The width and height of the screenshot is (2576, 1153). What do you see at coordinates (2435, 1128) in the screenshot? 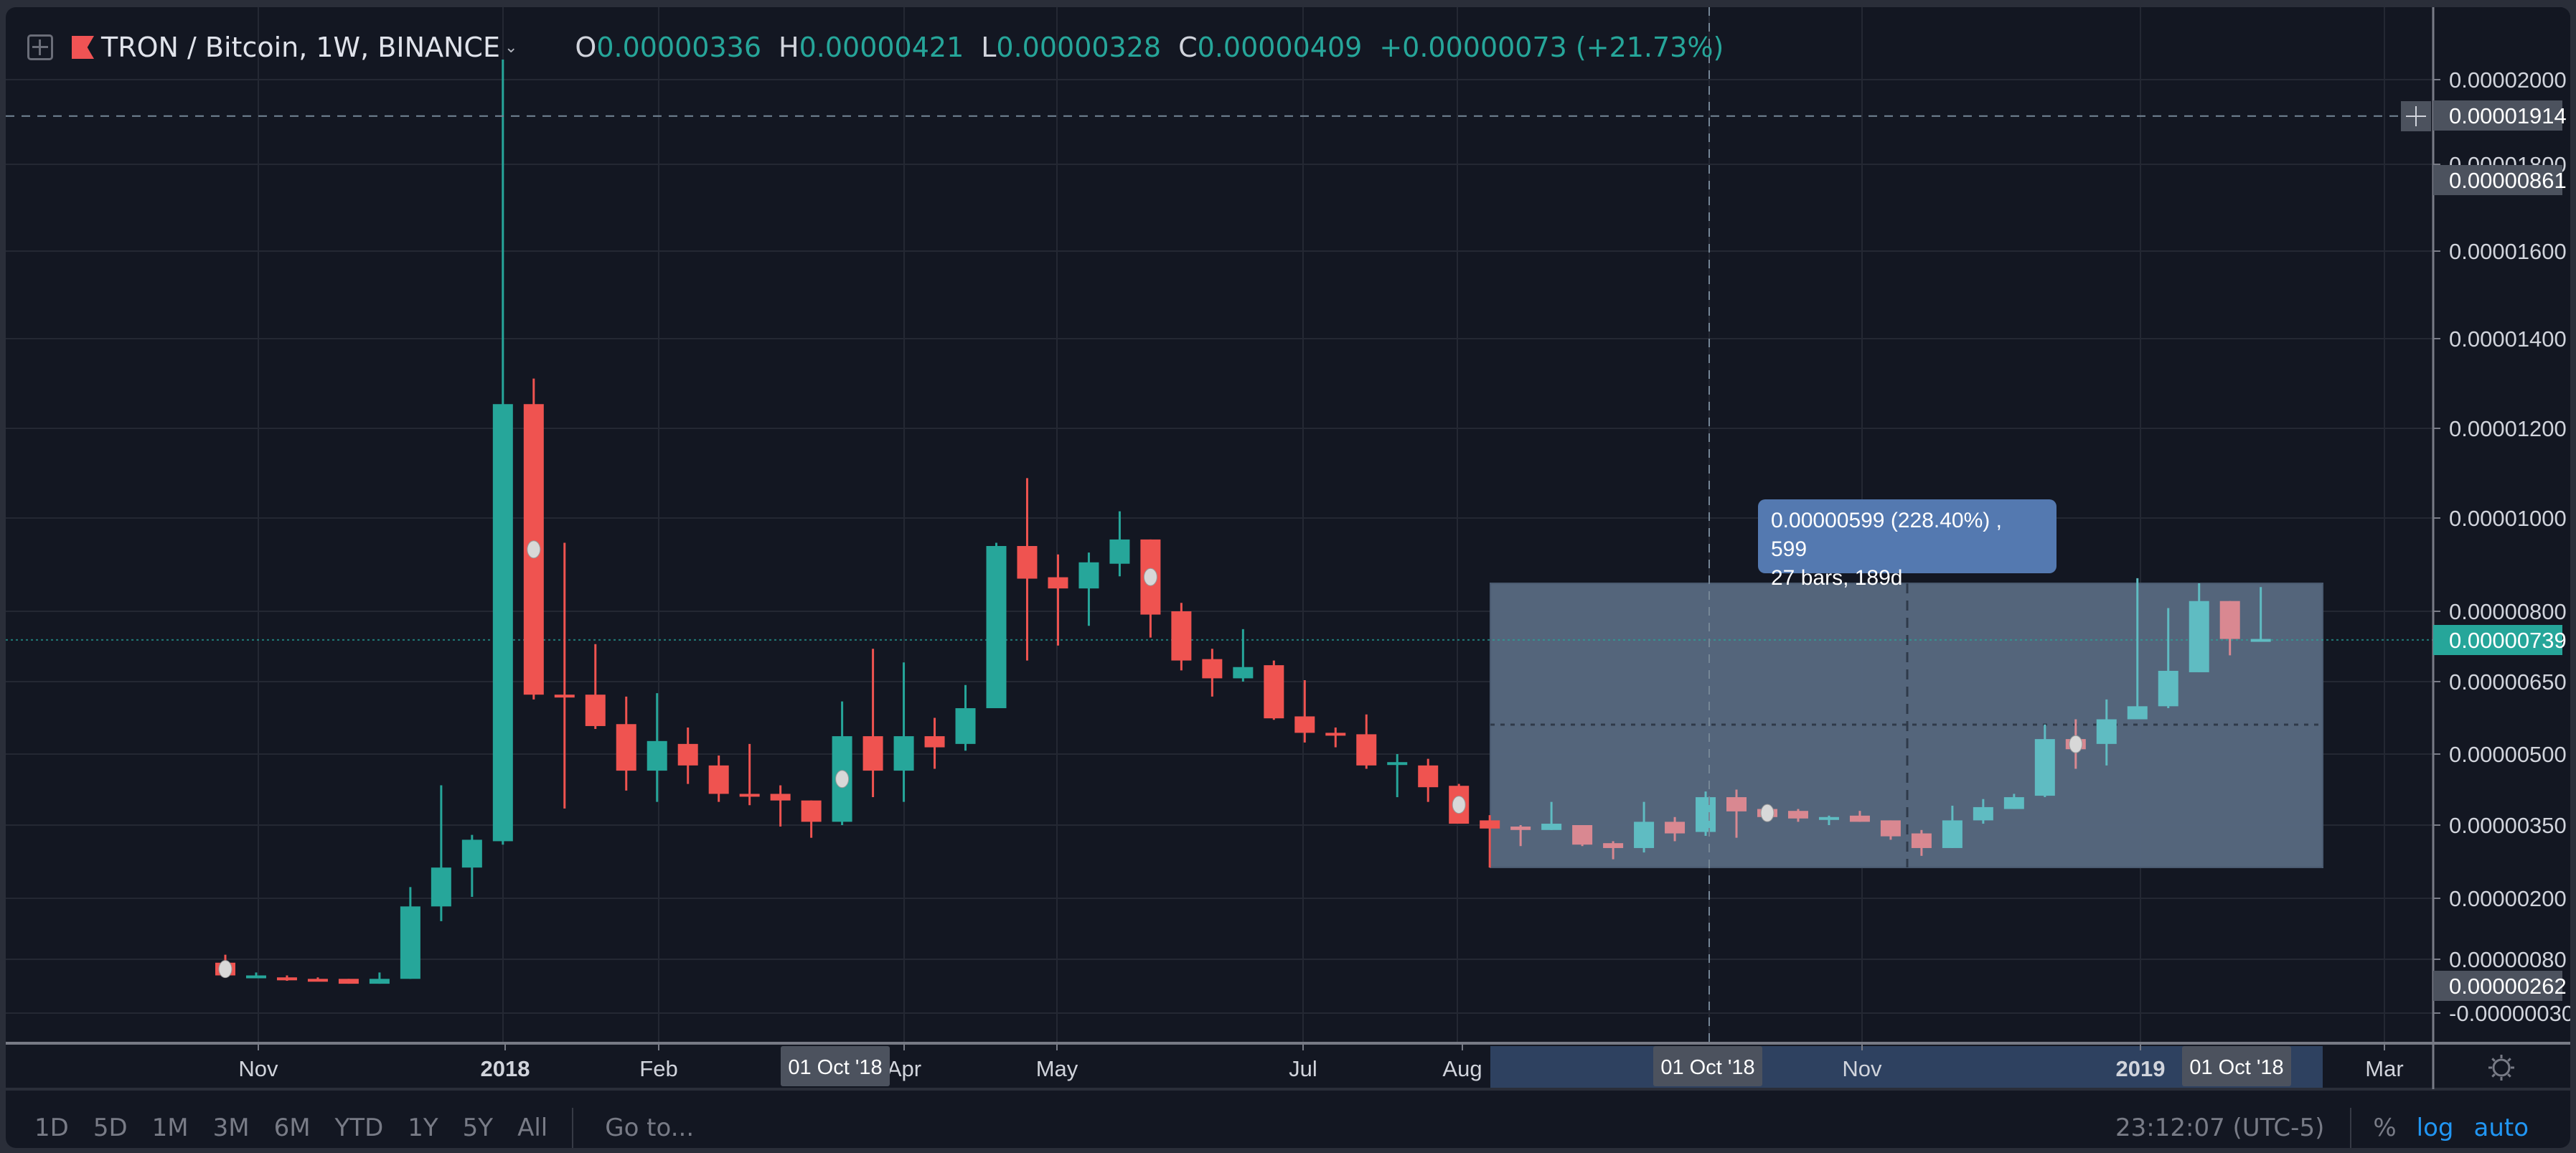
I see `log-scale-toggle: log` at bounding box center [2435, 1128].